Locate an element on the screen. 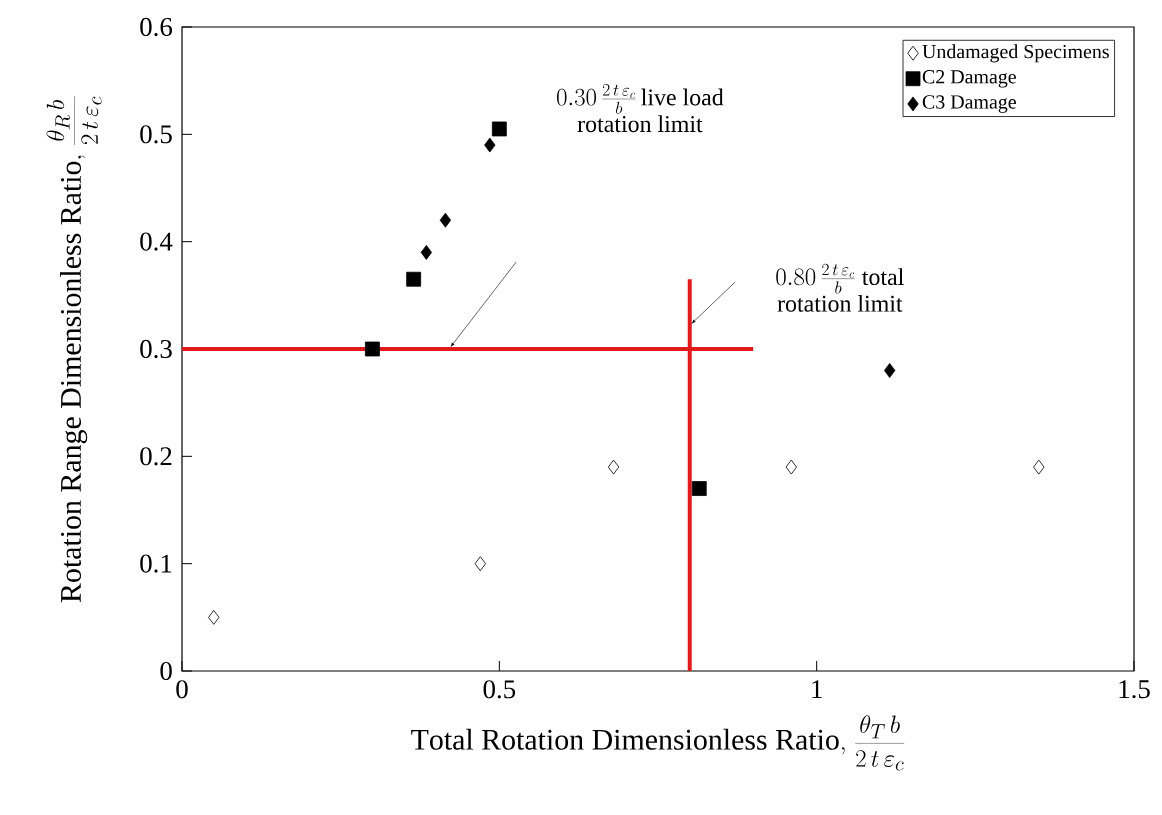 Image resolution: width=1162 pixels, height=815 pixels. y-tick-label: 0.5 is located at coordinates (156, 134).